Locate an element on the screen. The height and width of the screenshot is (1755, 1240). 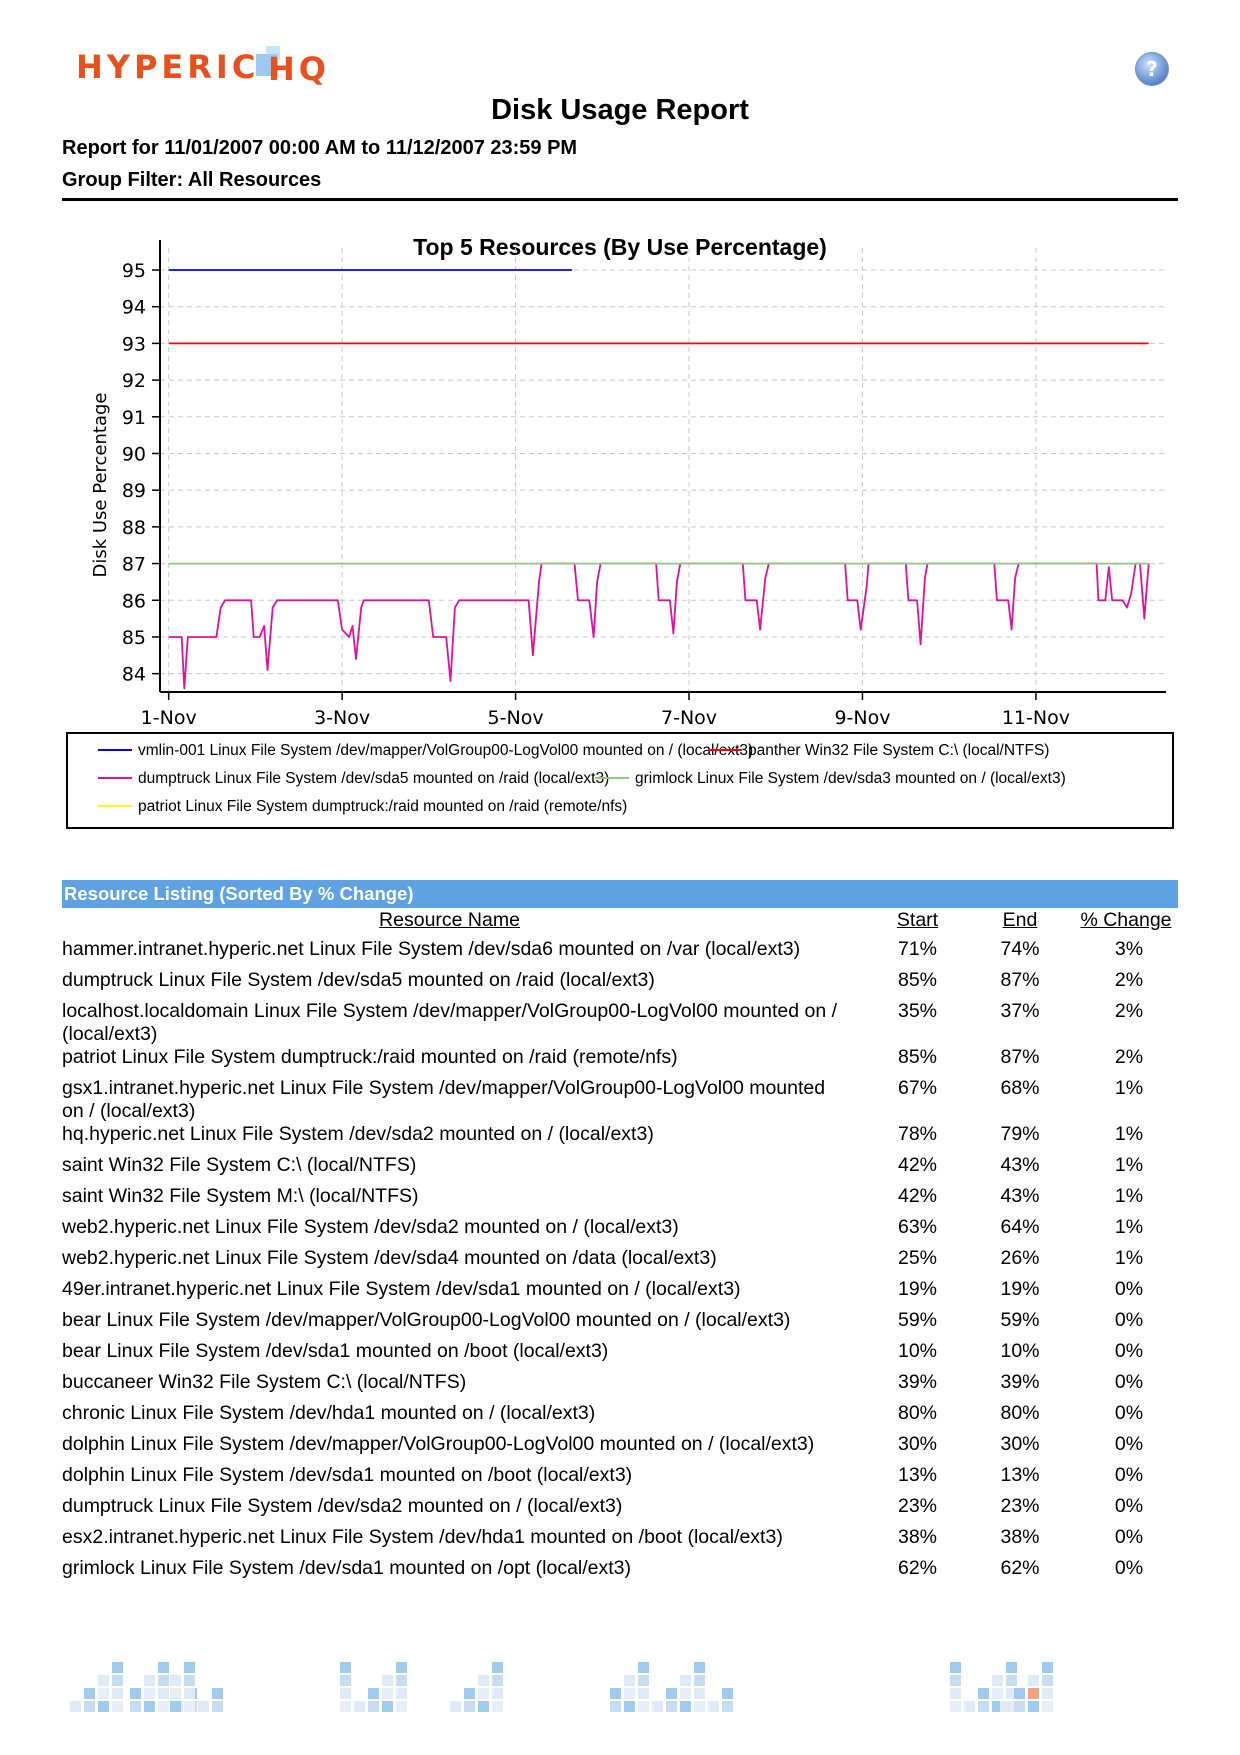
start-value: 59% is located at coordinates (917, 1320).